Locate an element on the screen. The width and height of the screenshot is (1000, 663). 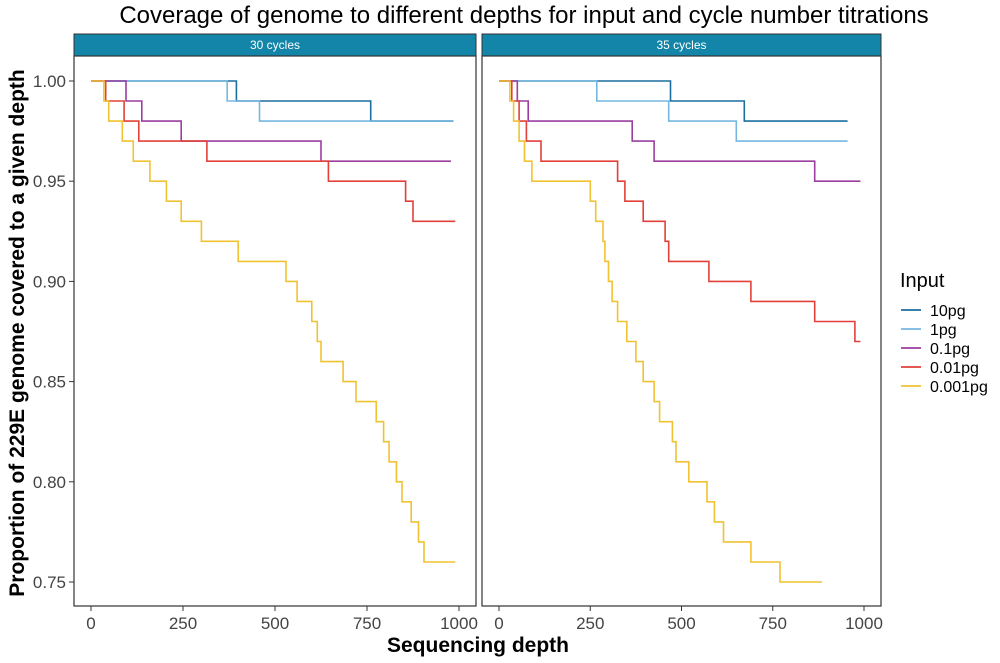
panel-strip-label: 30 cycles is located at coordinates (275, 45).